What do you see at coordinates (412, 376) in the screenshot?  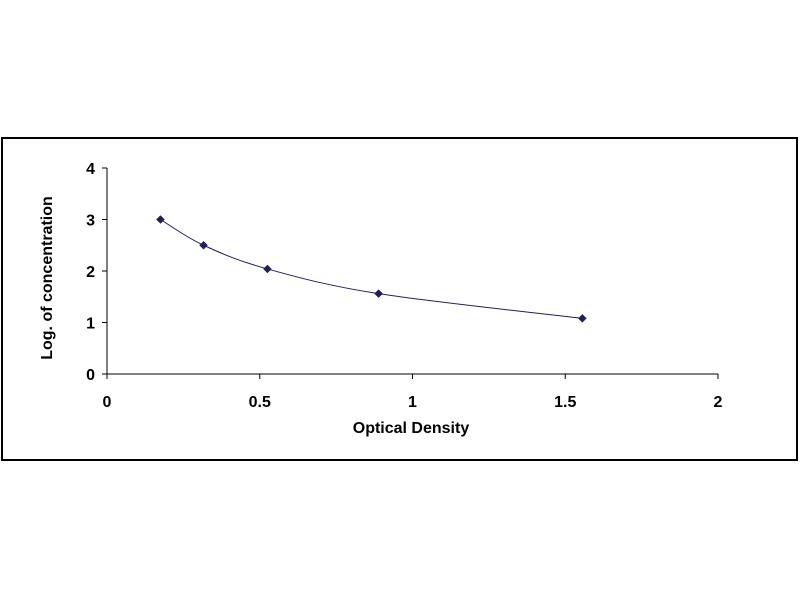 I see `x-ticks-group` at bounding box center [412, 376].